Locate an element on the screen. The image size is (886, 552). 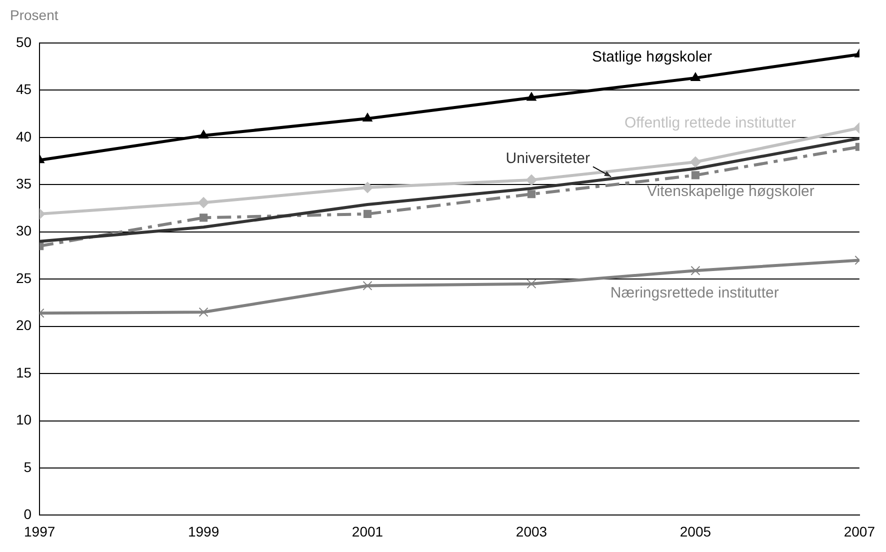
x-tick-label: 1999 is located at coordinates (204, 531).